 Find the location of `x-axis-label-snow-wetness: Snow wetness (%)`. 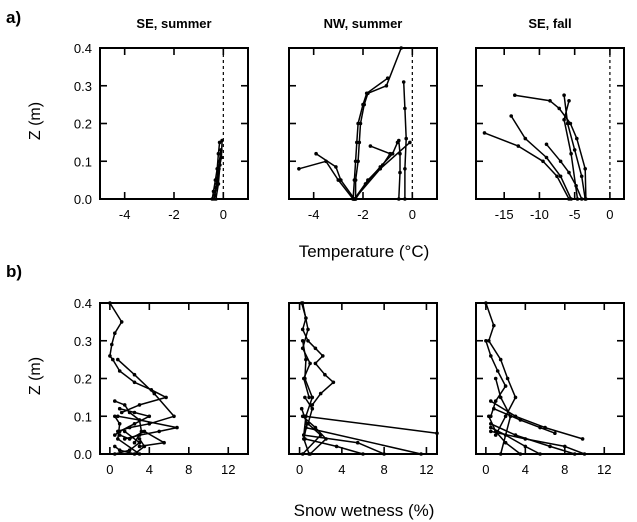

x-axis-label-snow-wetness: Snow wetness (%) is located at coordinates (364, 510).